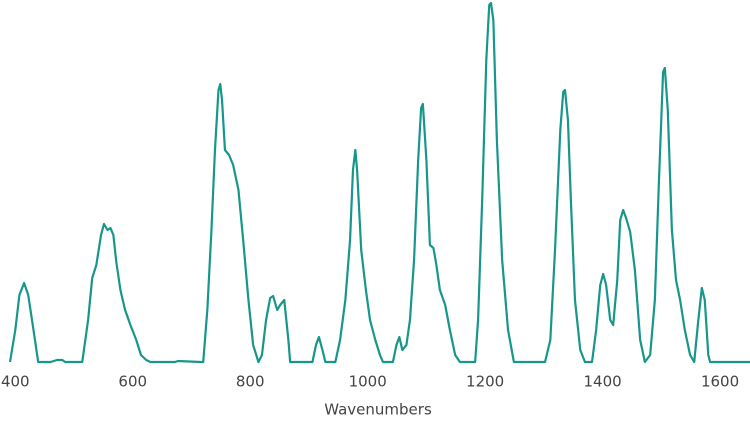 This screenshot has height=435, width=750. Describe the element at coordinates (15, 382) in the screenshot. I see `x-tick-label: 400` at that location.